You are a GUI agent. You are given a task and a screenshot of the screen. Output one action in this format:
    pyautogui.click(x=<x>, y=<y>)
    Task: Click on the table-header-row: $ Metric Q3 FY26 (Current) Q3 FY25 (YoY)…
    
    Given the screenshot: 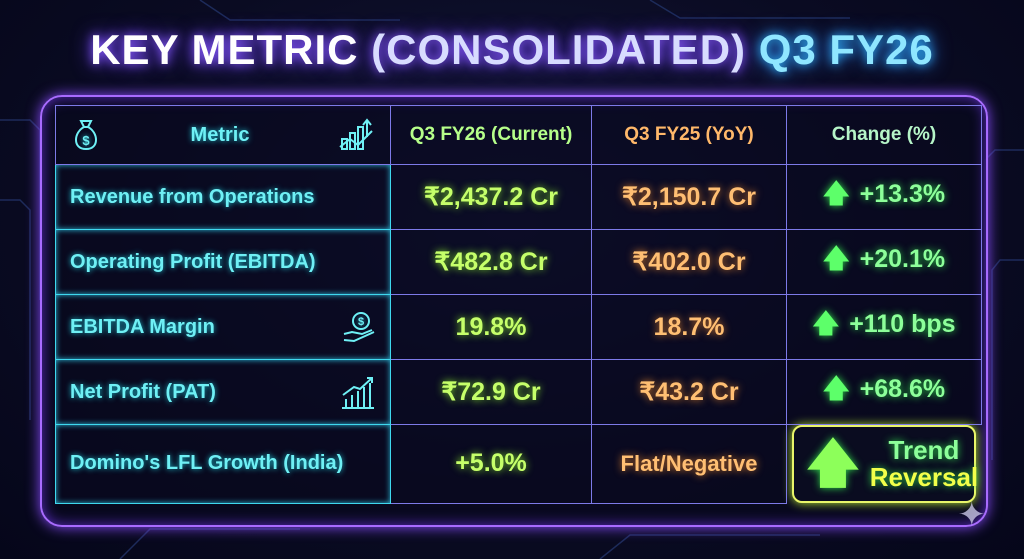 What is the action you would take?
    pyautogui.click(x=518, y=135)
    